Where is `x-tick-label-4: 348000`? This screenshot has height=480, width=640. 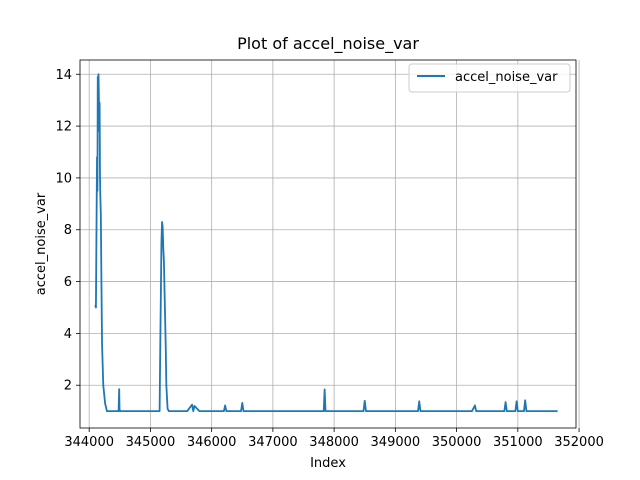
x-tick-label-4: 348000 is located at coordinates (334, 442).